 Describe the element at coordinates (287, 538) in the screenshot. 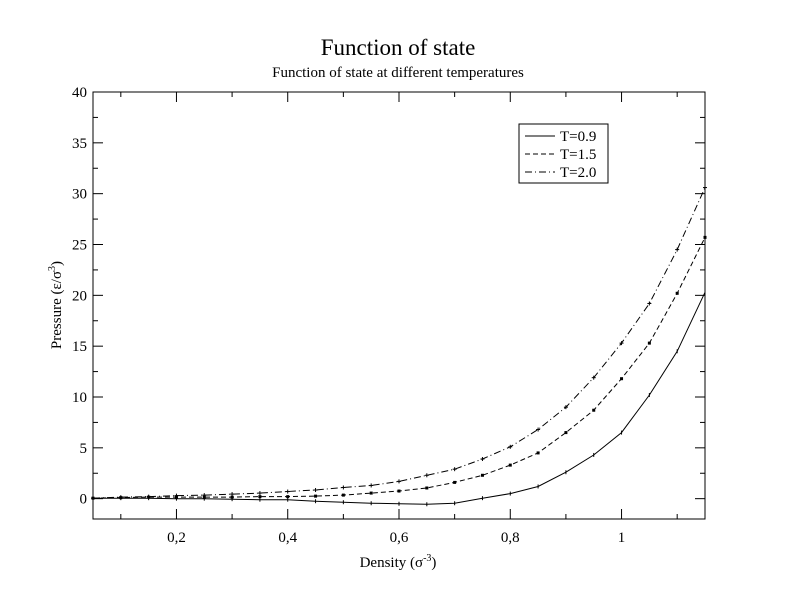

I see `x-tick-label: 0,4` at that location.